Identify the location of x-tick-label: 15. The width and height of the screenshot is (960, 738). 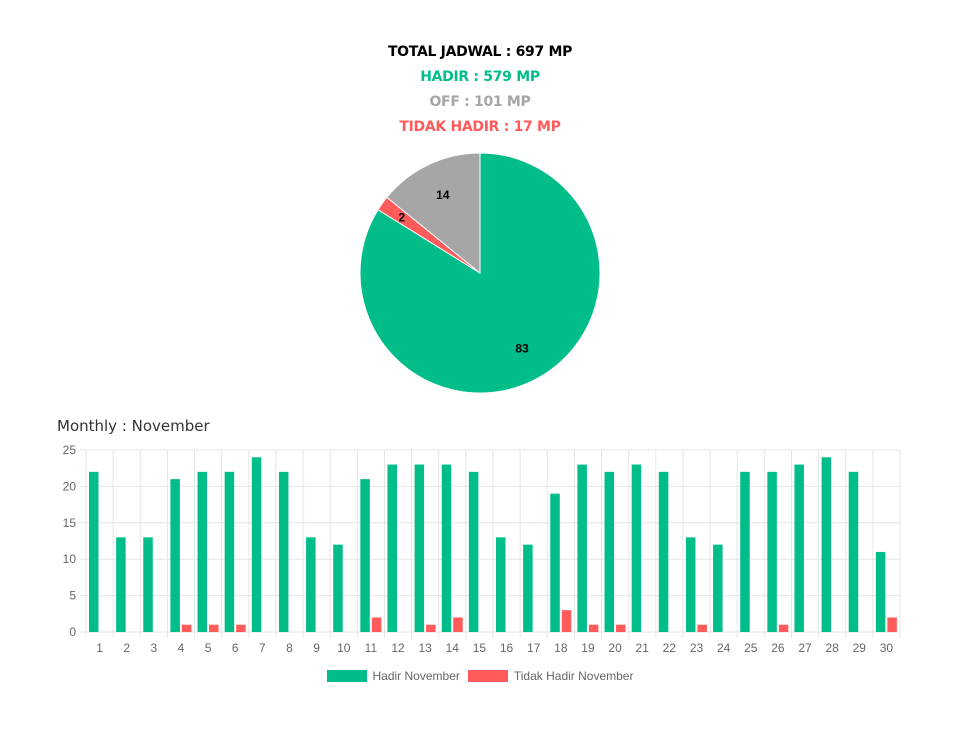
(480, 648).